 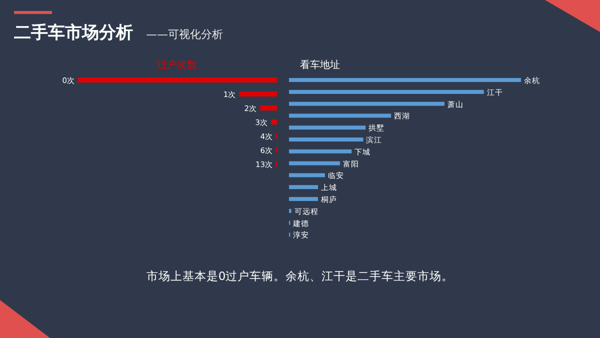 I want to click on chart-title: 过户次数, so click(x=177, y=65).